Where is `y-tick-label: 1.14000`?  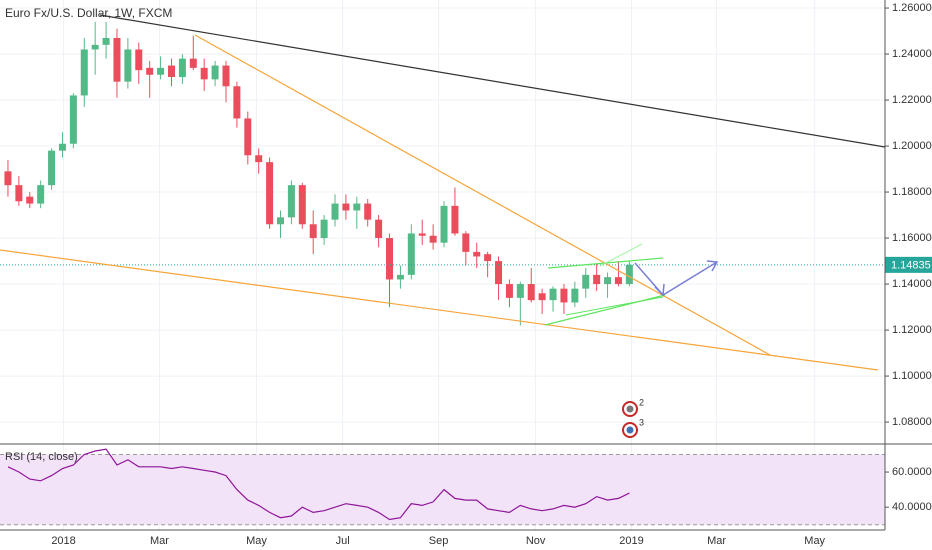 y-tick-label: 1.14000 is located at coordinates (912, 284).